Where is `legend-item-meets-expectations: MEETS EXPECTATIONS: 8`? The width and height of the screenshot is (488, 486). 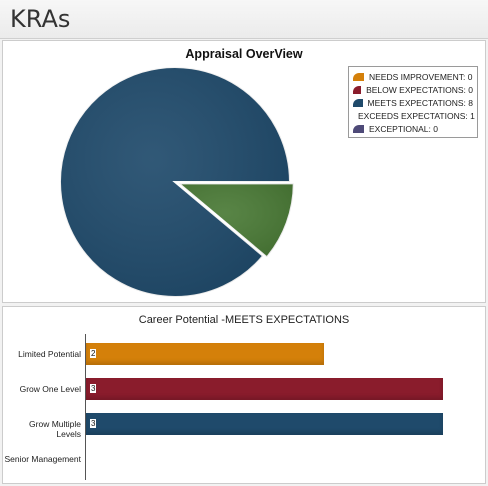
legend-item-meets-expectations: MEETS EXPECTATIONS: 8 is located at coordinates (413, 102).